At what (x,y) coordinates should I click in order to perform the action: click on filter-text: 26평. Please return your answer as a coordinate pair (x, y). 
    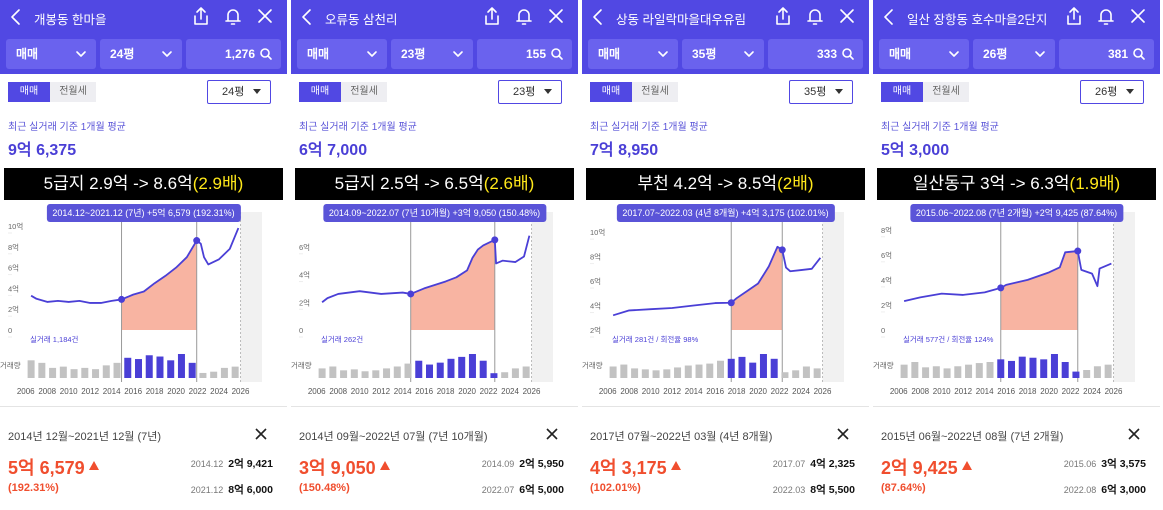
    Looking at the image, I should click on (995, 54).